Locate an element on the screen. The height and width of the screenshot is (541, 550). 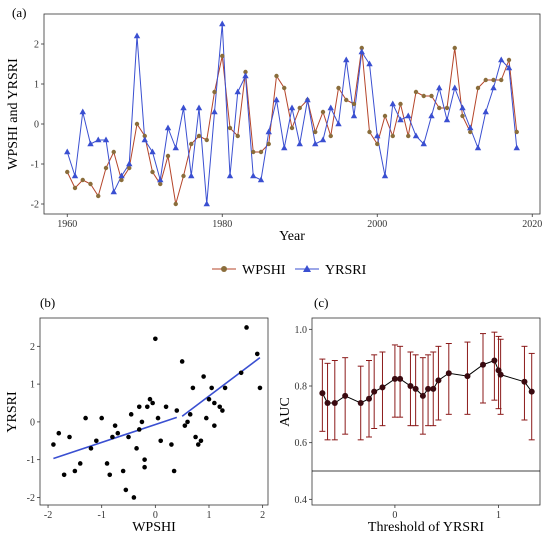
y-tick-label: -2 is located at coordinates (31, 498).